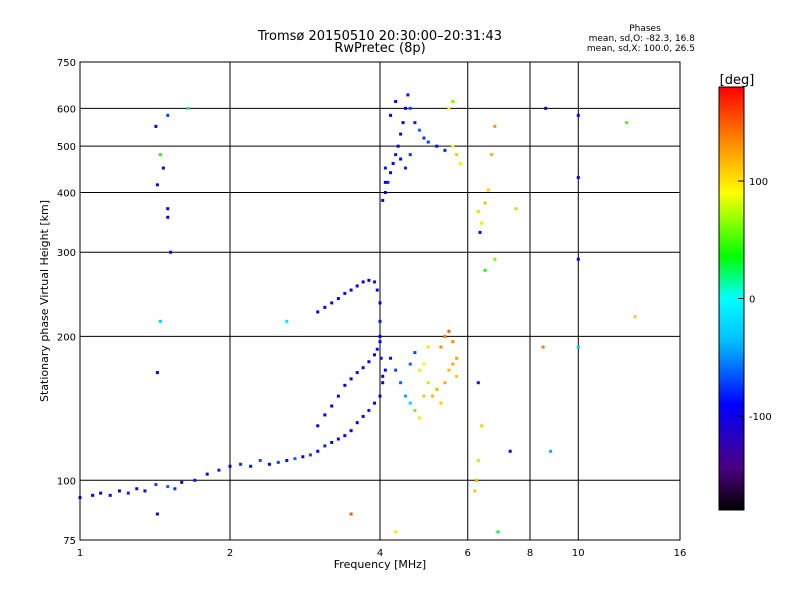  What do you see at coordinates (66, 337) in the screenshot?
I see `y-tick-label: 200` at bounding box center [66, 337].